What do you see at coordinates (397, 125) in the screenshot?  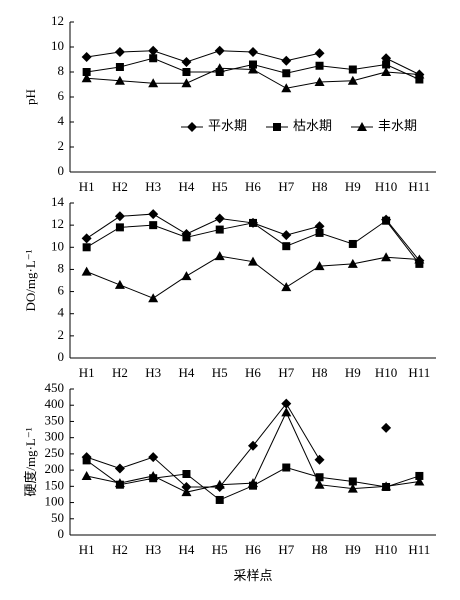 I see `legend-label: 丰水期` at bounding box center [397, 125].